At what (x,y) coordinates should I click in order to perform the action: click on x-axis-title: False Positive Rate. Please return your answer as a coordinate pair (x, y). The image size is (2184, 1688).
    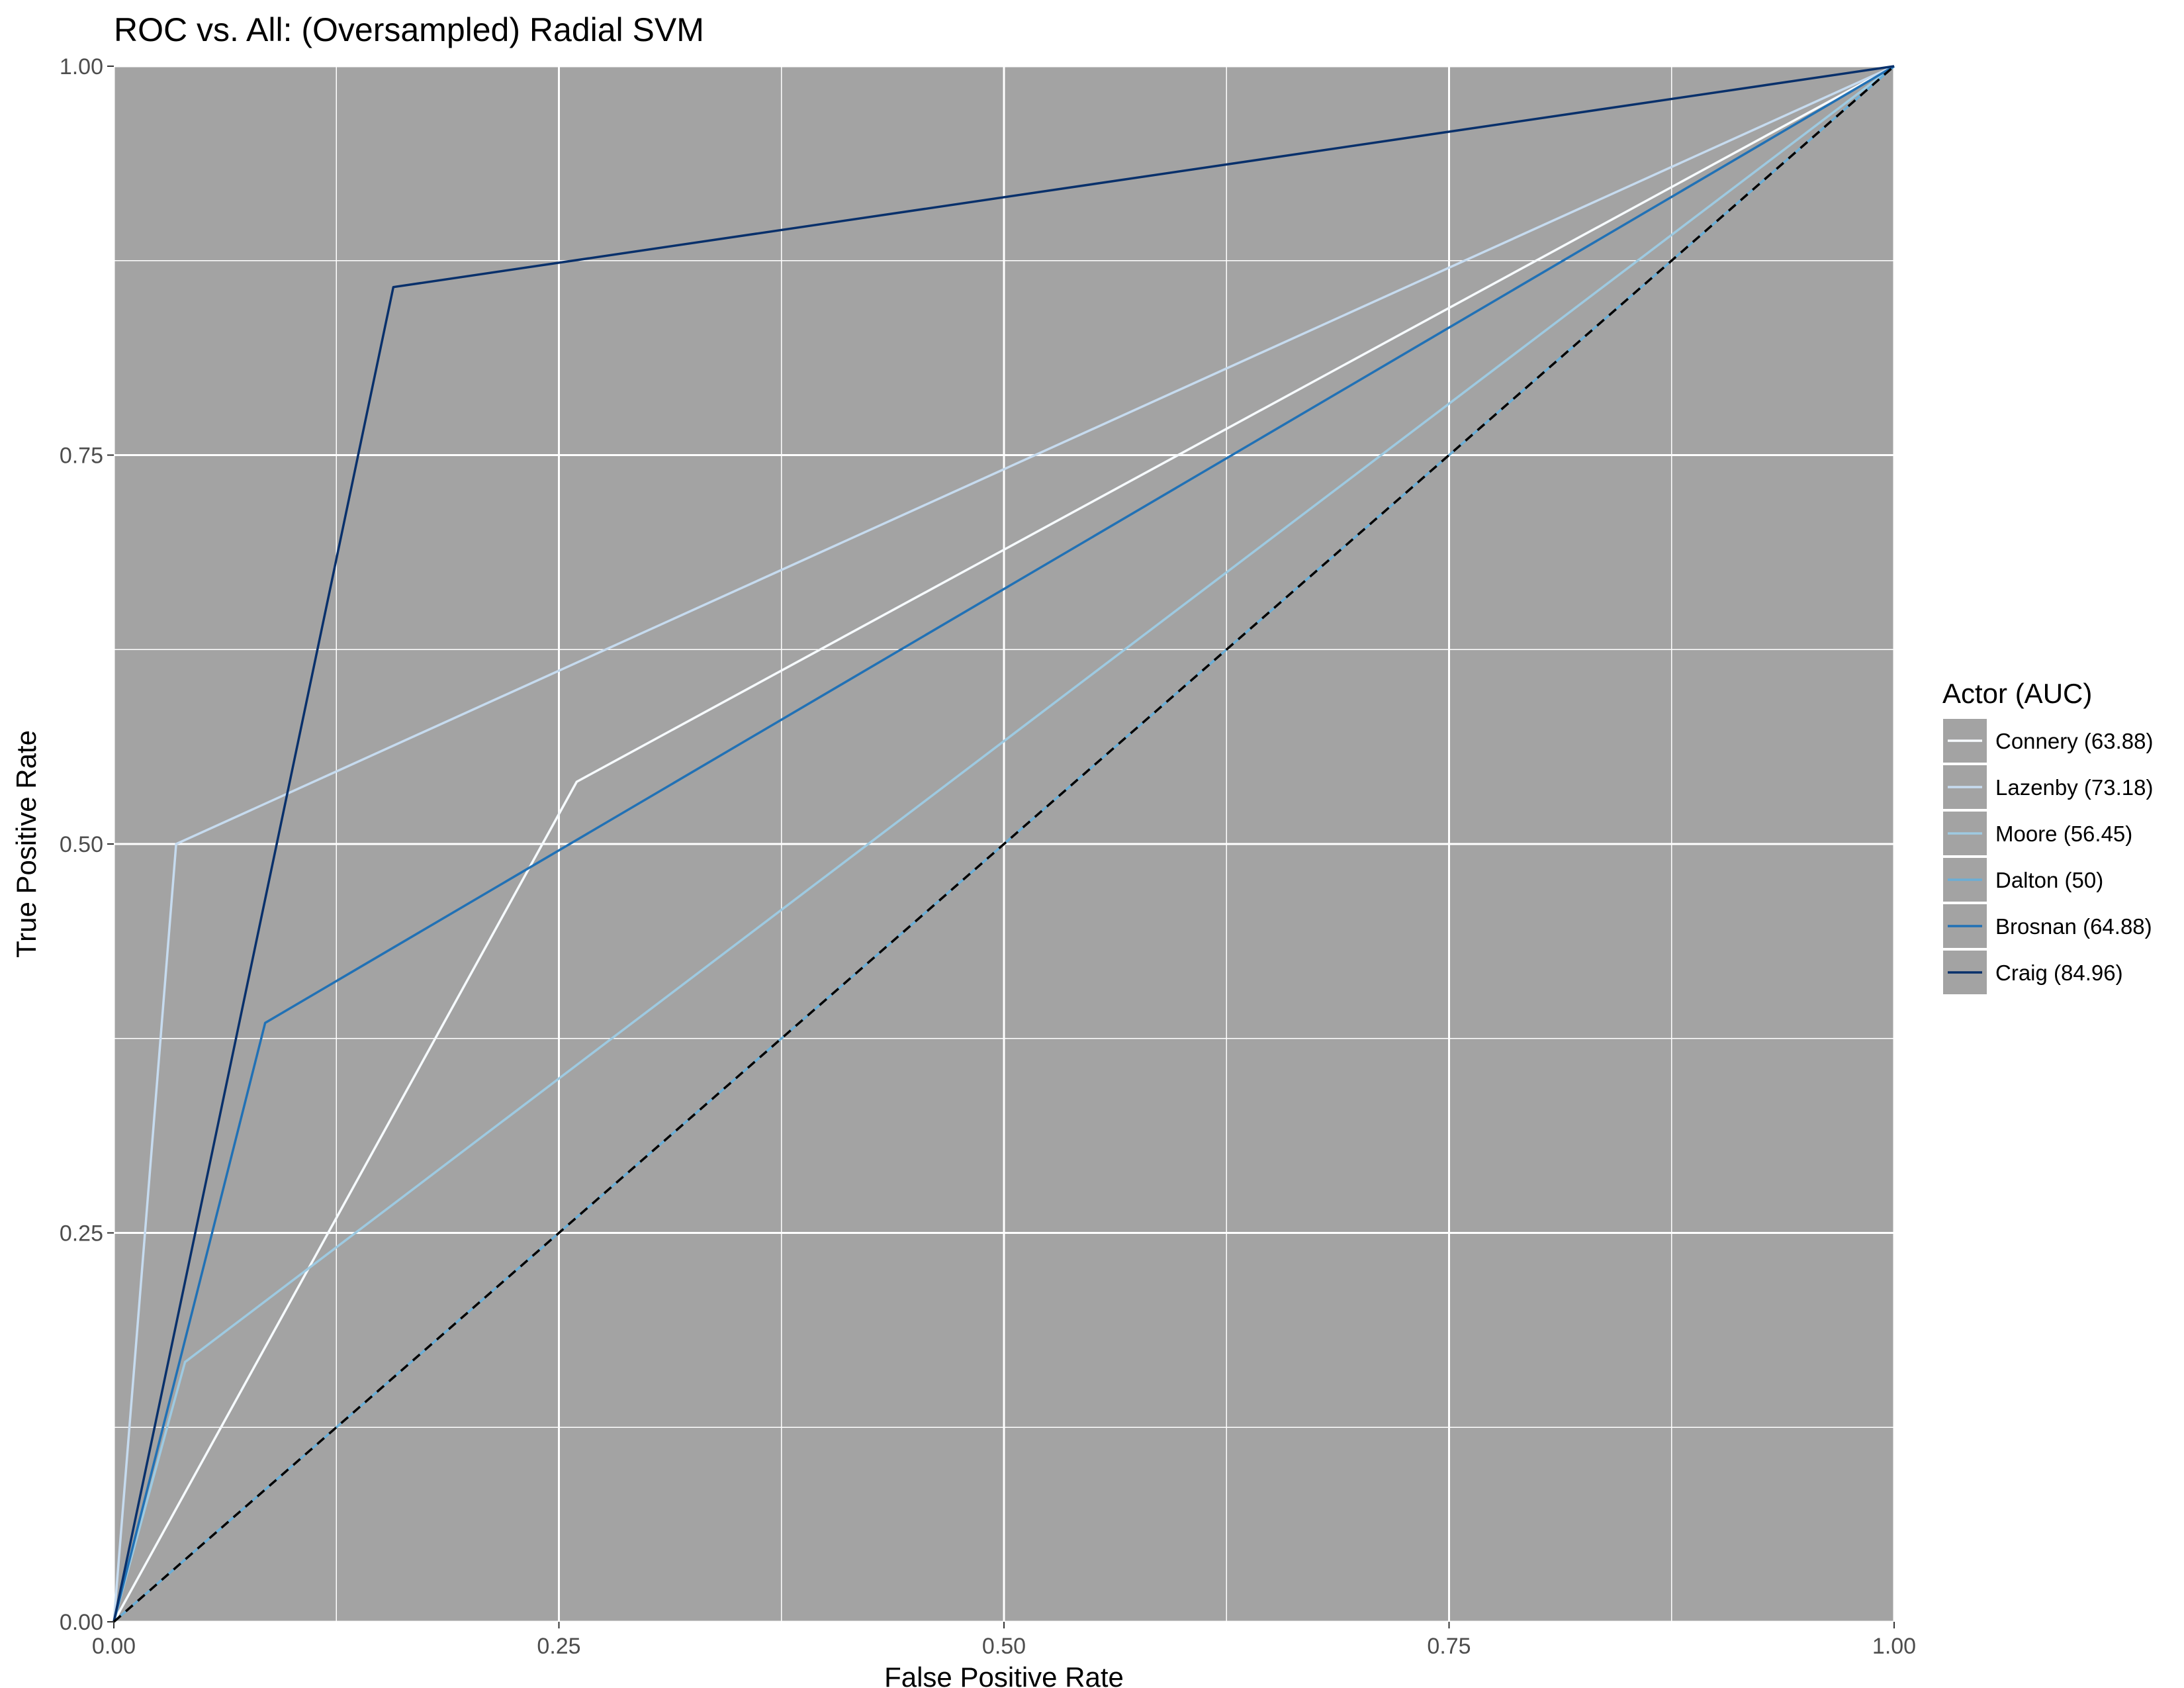
    Looking at the image, I should click on (1004, 1675).